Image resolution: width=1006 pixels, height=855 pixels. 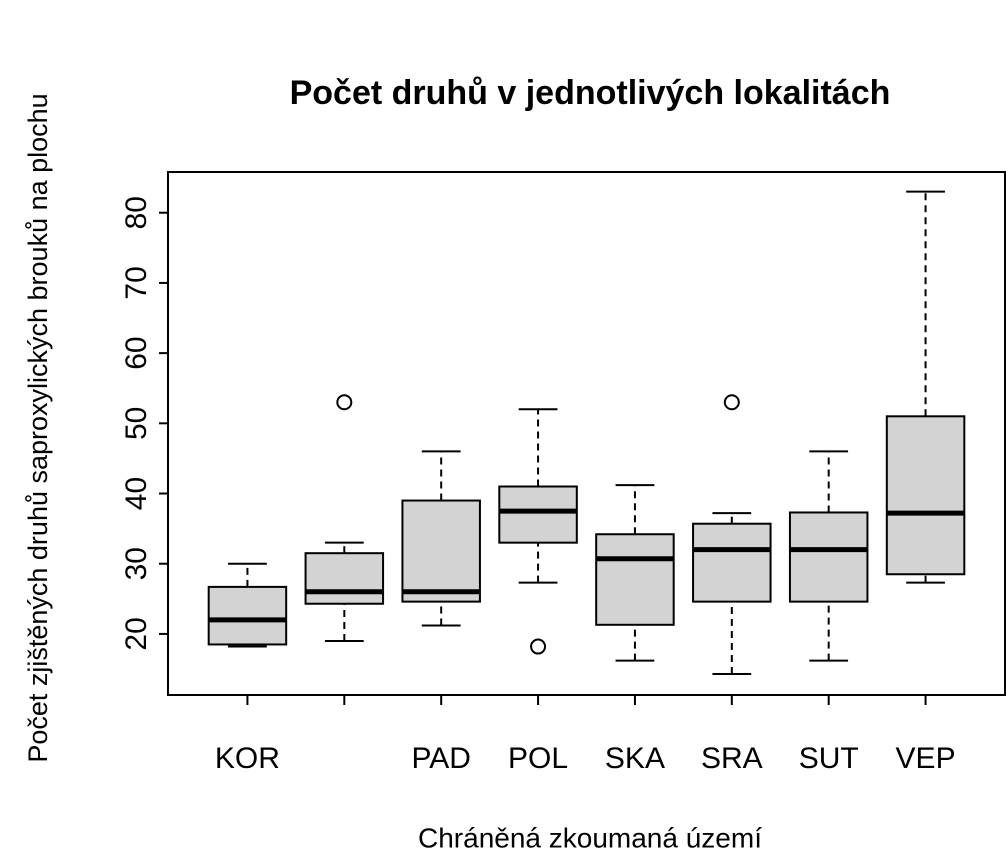 What do you see at coordinates (590, 93) in the screenshot?
I see `chart-title: Počet druhů v jednotlivých lokalitách` at bounding box center [590, 93].